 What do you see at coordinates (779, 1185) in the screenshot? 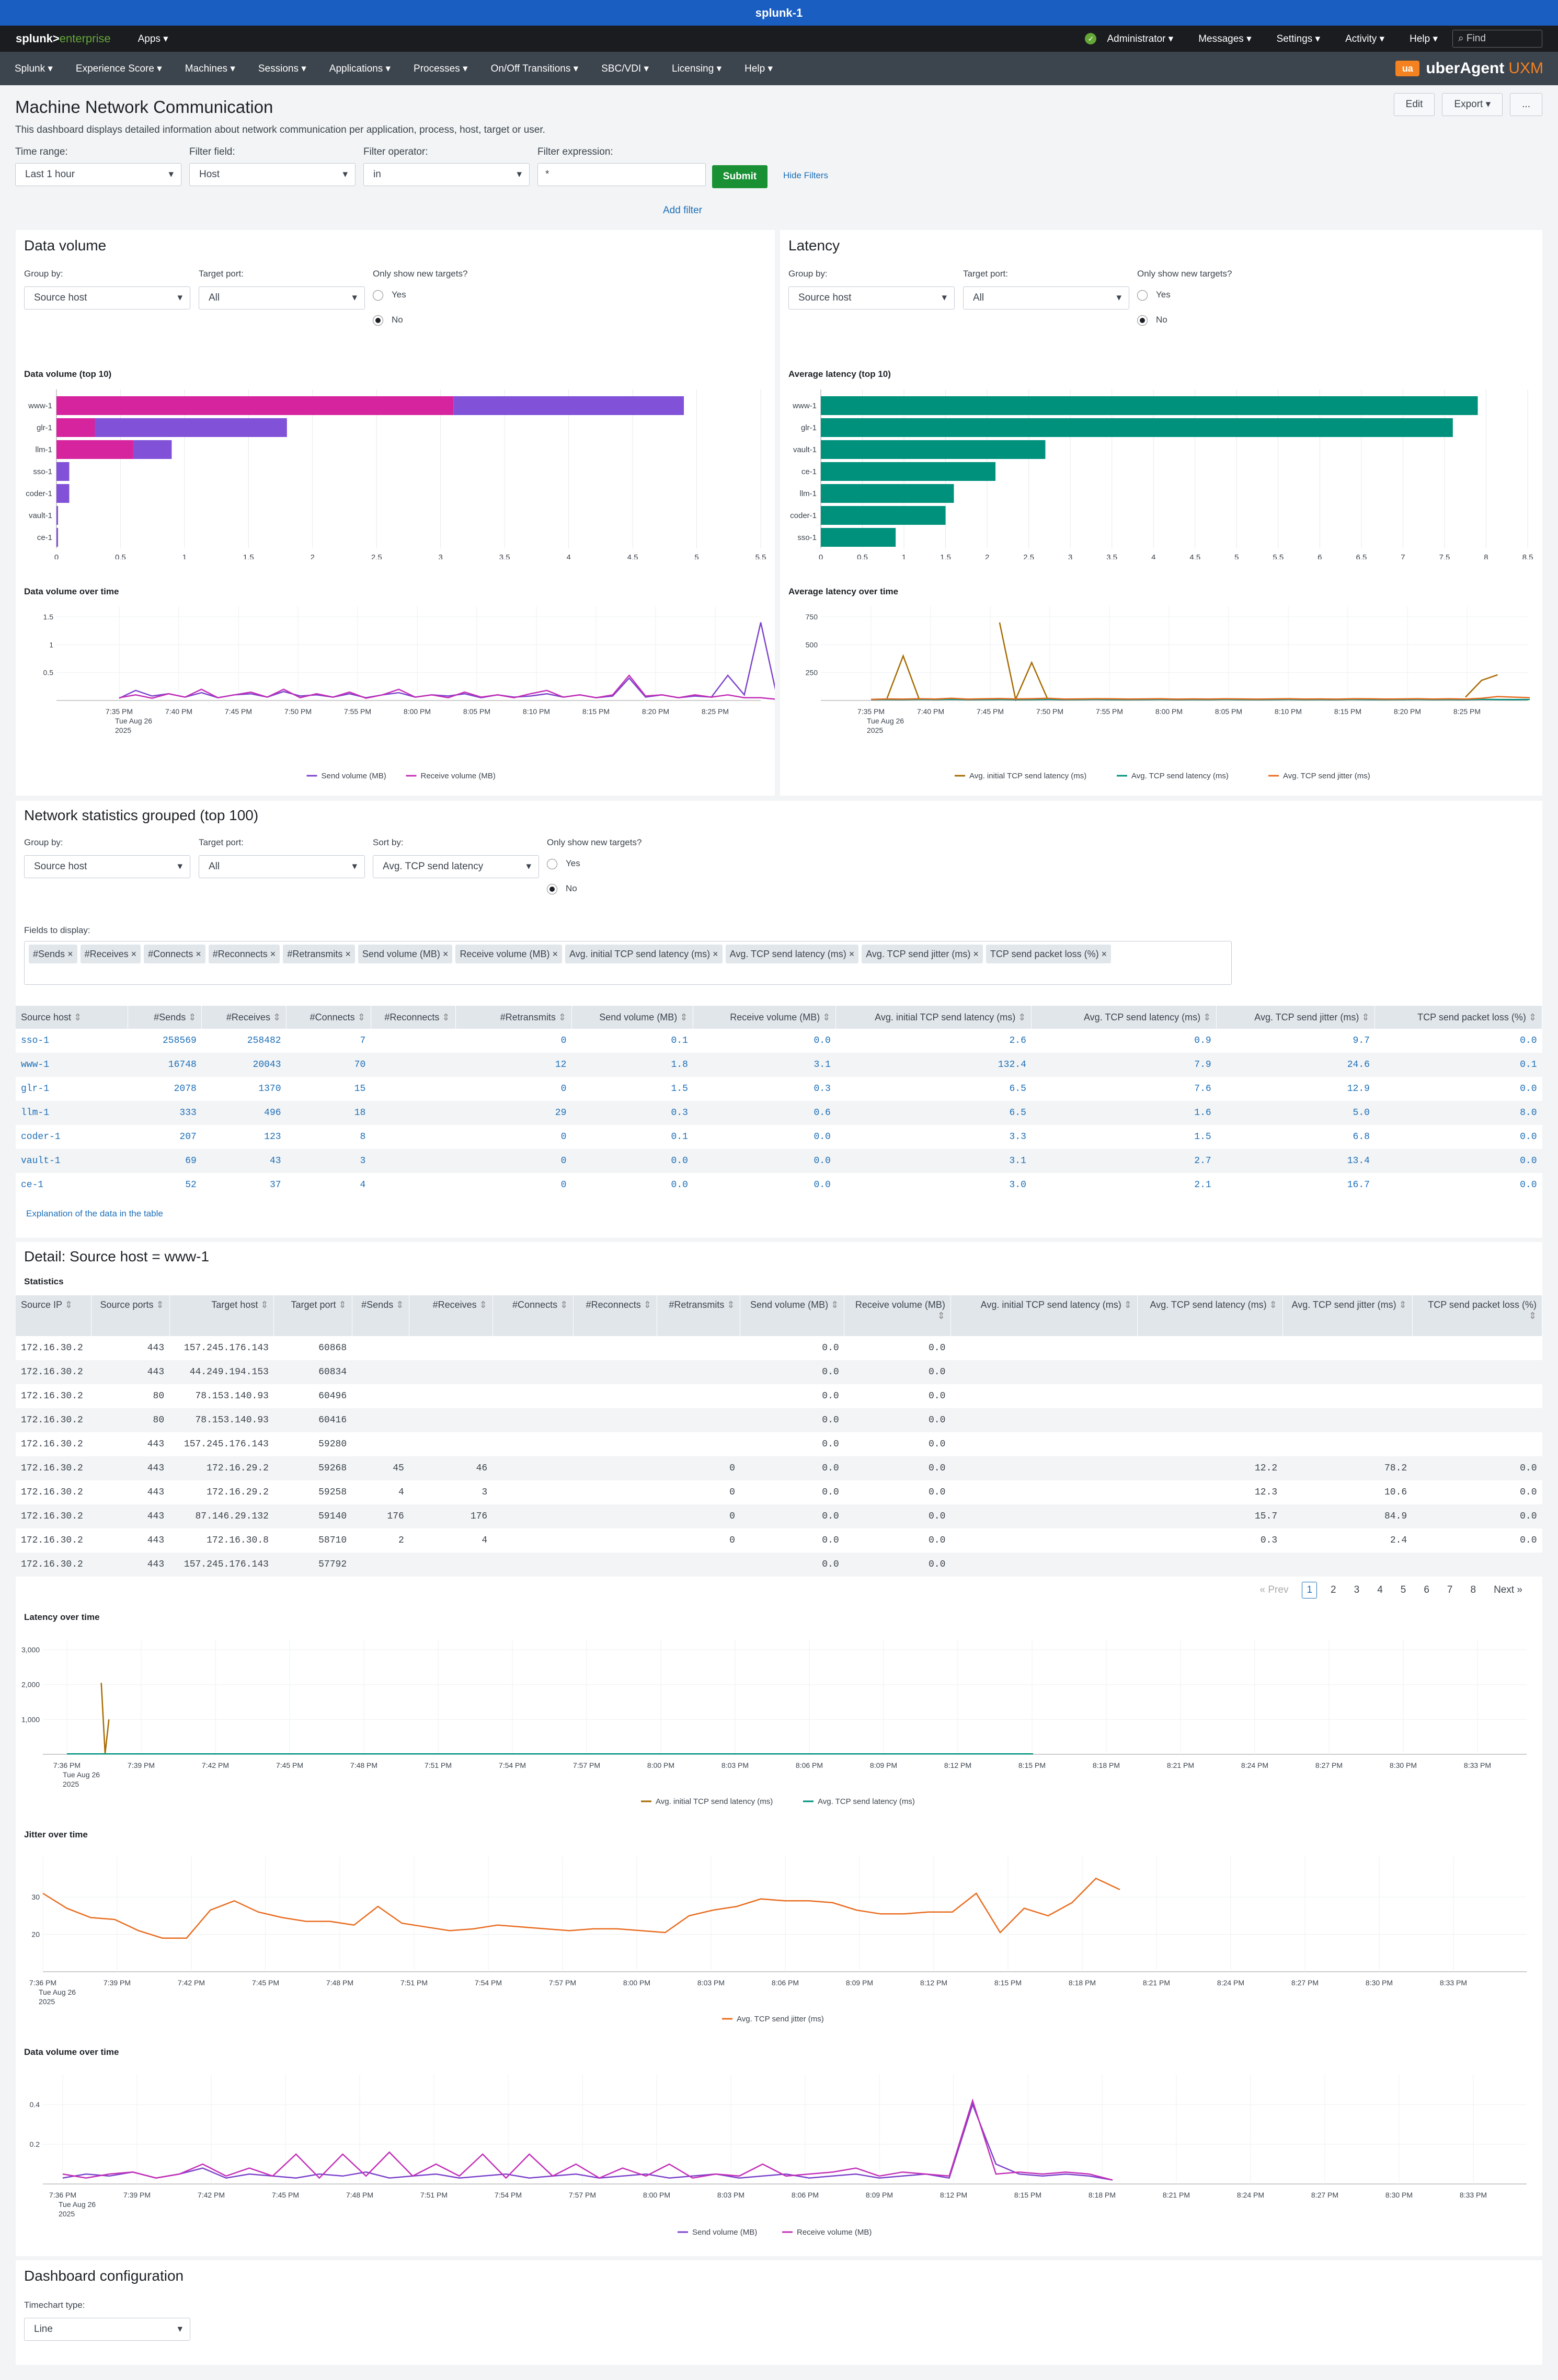
I see `table-row: ce-1 52 37 4 0 0.0 0.0 3.0 2.1 16.7 0.0` at bounding box center [779, 1185].